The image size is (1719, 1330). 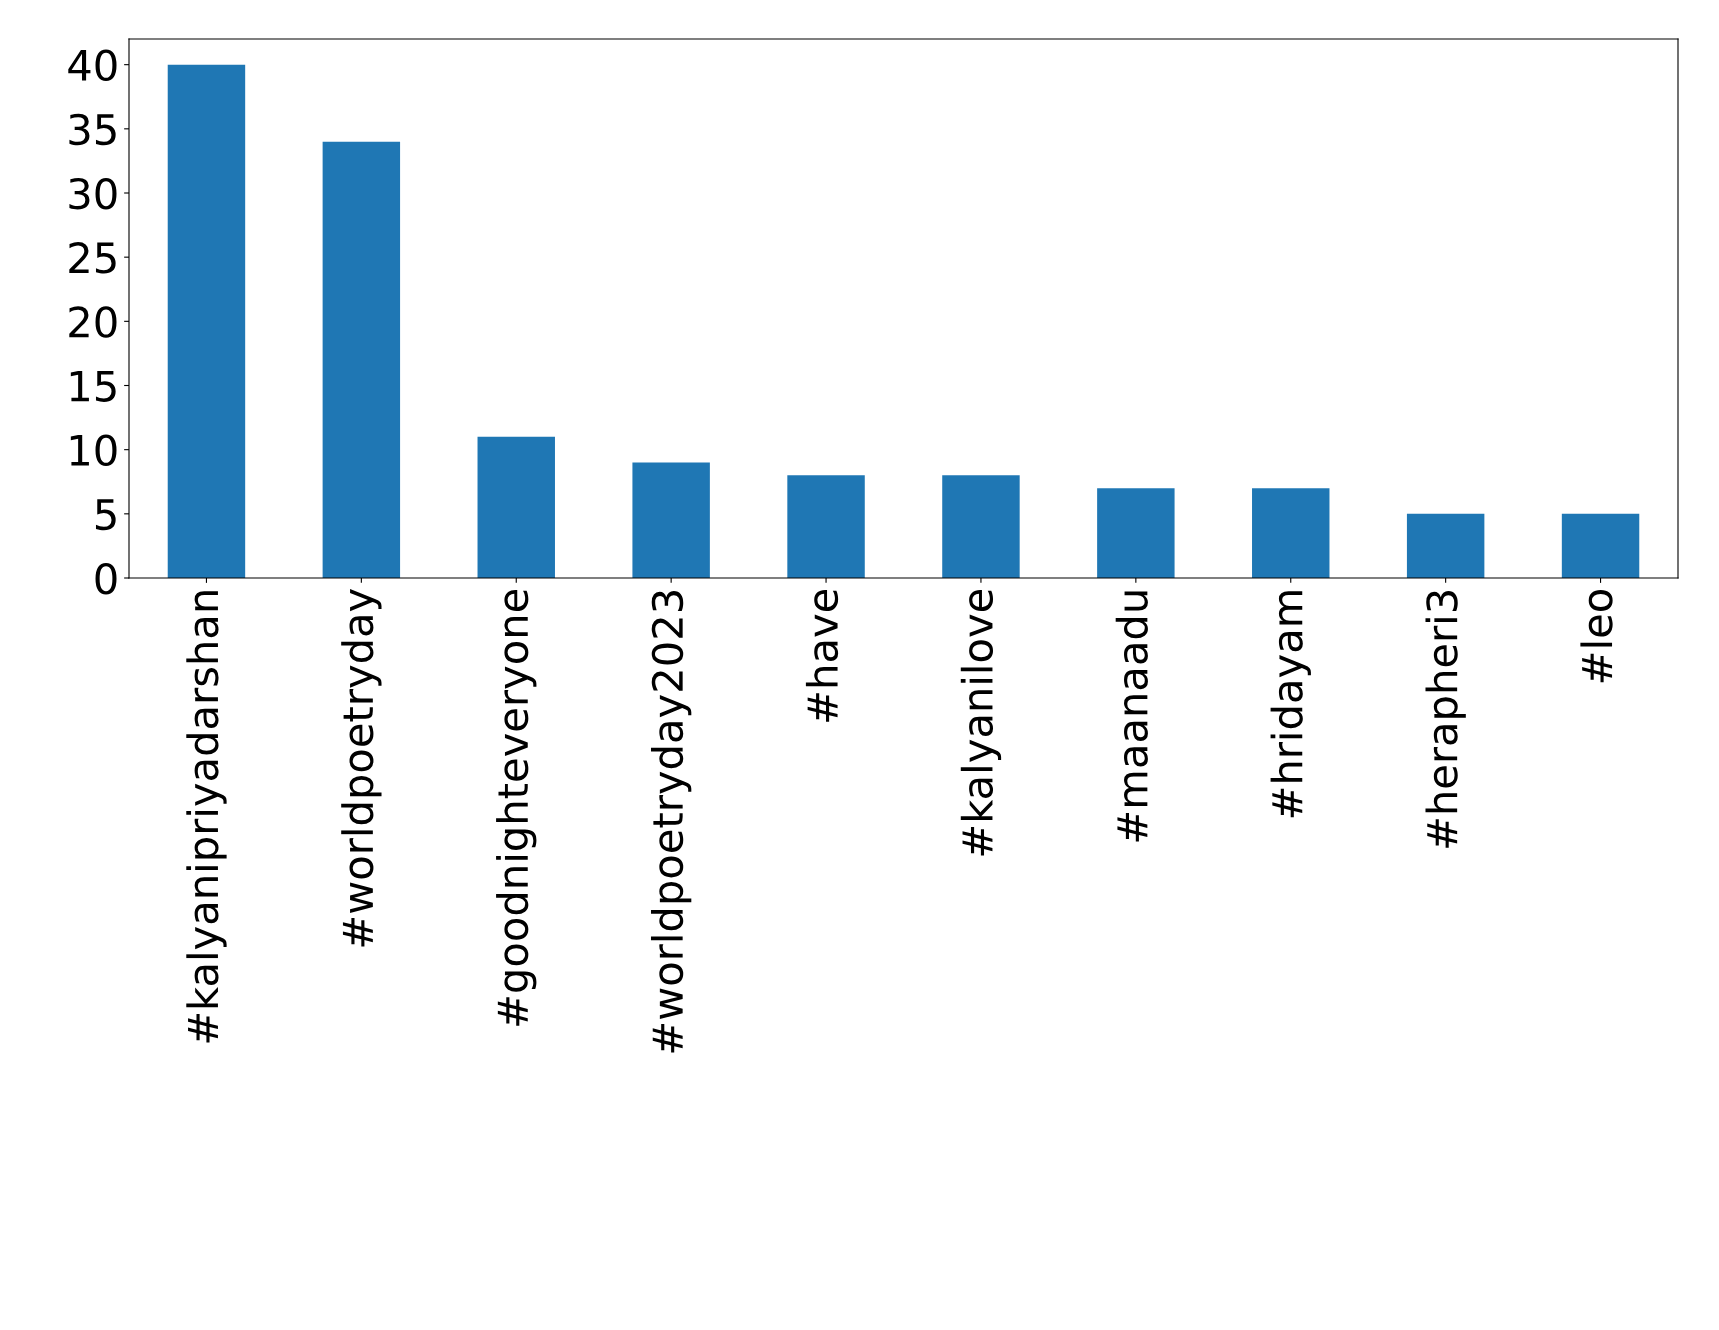 I want to click on x-tick-label: #worldpoetryday2023, so click(x=671, y=822).